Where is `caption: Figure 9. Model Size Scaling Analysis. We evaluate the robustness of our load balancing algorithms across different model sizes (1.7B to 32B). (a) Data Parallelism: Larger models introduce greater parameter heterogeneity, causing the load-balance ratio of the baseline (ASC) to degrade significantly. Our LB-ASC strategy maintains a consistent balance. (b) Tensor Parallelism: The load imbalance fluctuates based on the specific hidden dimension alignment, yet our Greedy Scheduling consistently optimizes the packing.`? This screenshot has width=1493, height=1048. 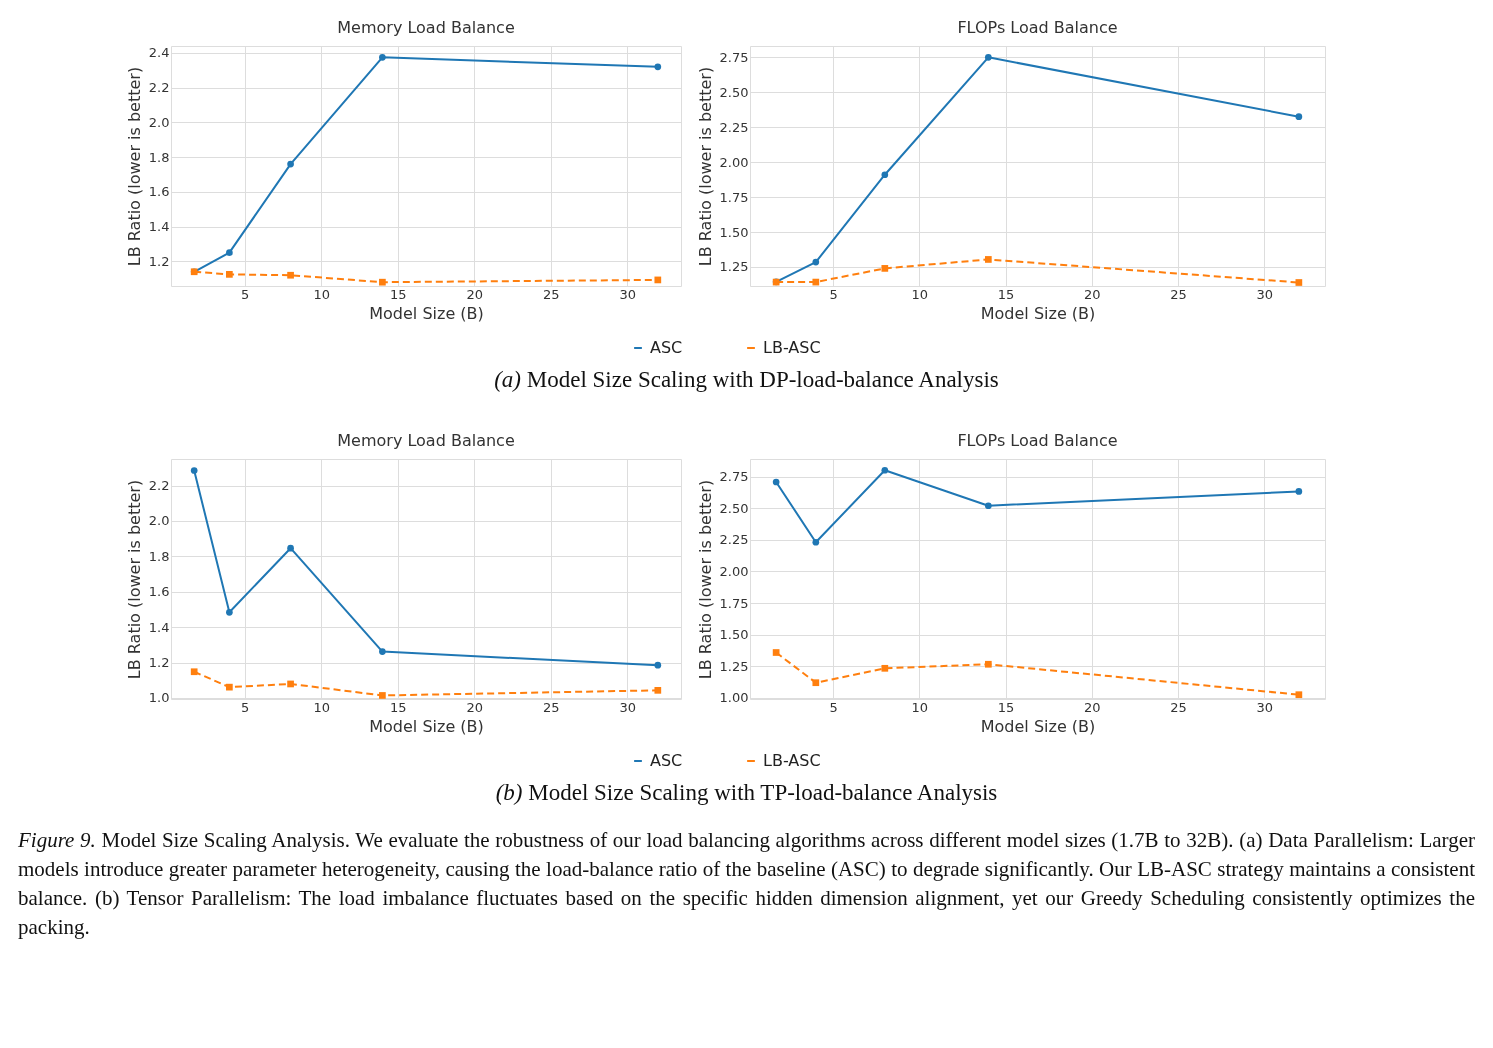 caption: Figure 9. Model Size Scaling Analysis. We evaluate the robustness of our load balancing algorithms across different model sizes (1.7B to 32B). (a) Data Parallelism: Larger models introduce greater parameter heterogeneity, causing the load-balance ratio of the baseline (ASC) to degrade significantly. Our LB-ASC strategy maintains a consistent balance. (b) Tensor Parallelism: The load imbalance fluctuates based on the specific hidden dimension alignment, yet our Greedy Scheduling consistently optimizes the packing. is located at coordinates (746, 884).